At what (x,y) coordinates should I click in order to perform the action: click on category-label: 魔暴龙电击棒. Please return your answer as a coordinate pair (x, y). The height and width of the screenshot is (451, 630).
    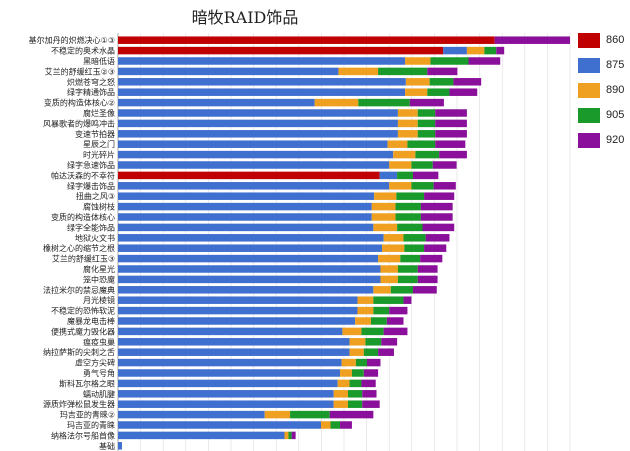
    Looking at the image, I should click on (91, 321).